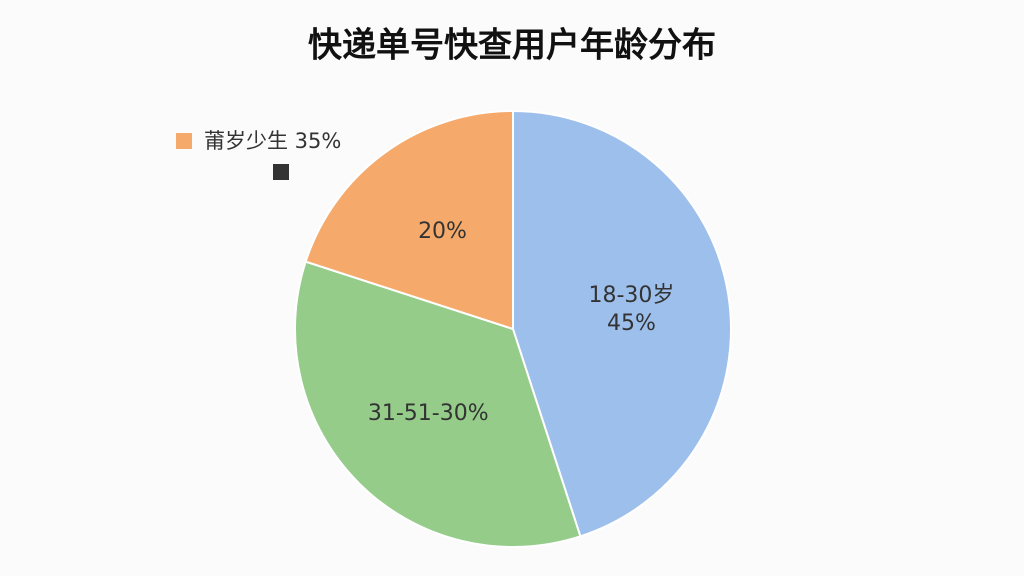  I want to click on value-label: 45%, so click(631, 323).